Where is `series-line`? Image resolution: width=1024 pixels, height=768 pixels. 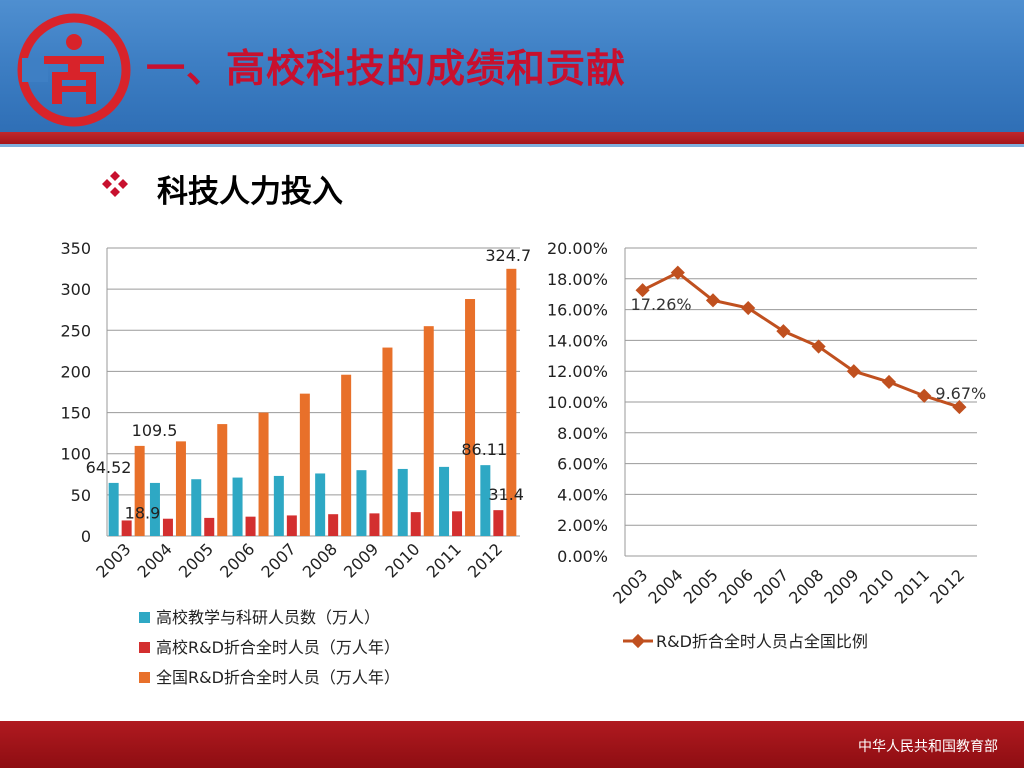 series-line is located at coordinates (800, 339).